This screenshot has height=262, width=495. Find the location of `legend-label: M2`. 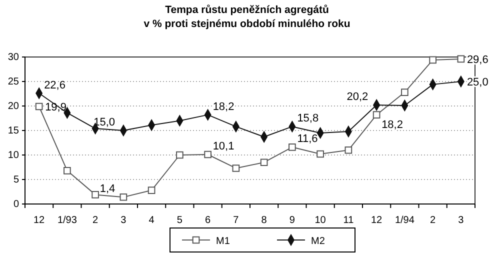

legend-label: M2 is located at coordinates (318, 241).